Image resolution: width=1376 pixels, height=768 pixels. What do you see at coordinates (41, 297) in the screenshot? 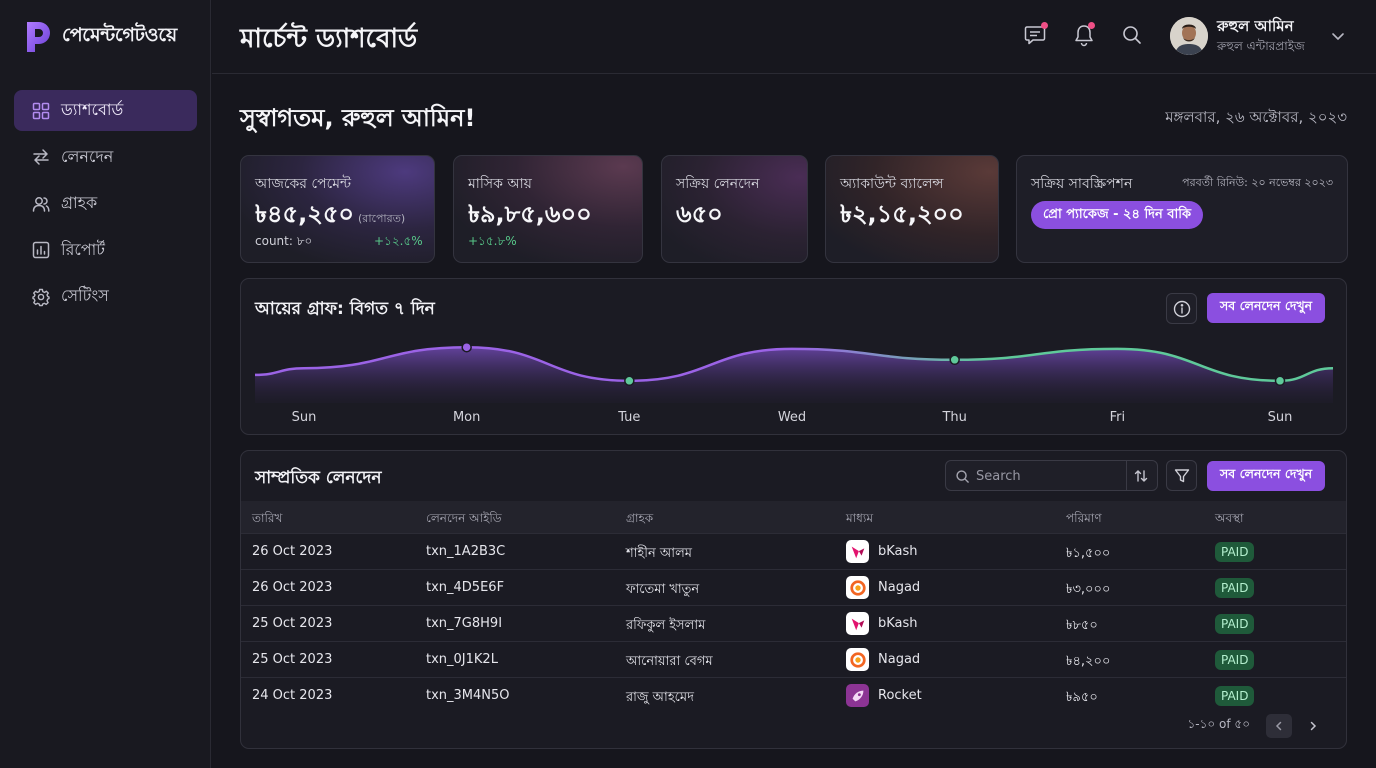
I see `gear-icon` at bounding box center [41, 297].